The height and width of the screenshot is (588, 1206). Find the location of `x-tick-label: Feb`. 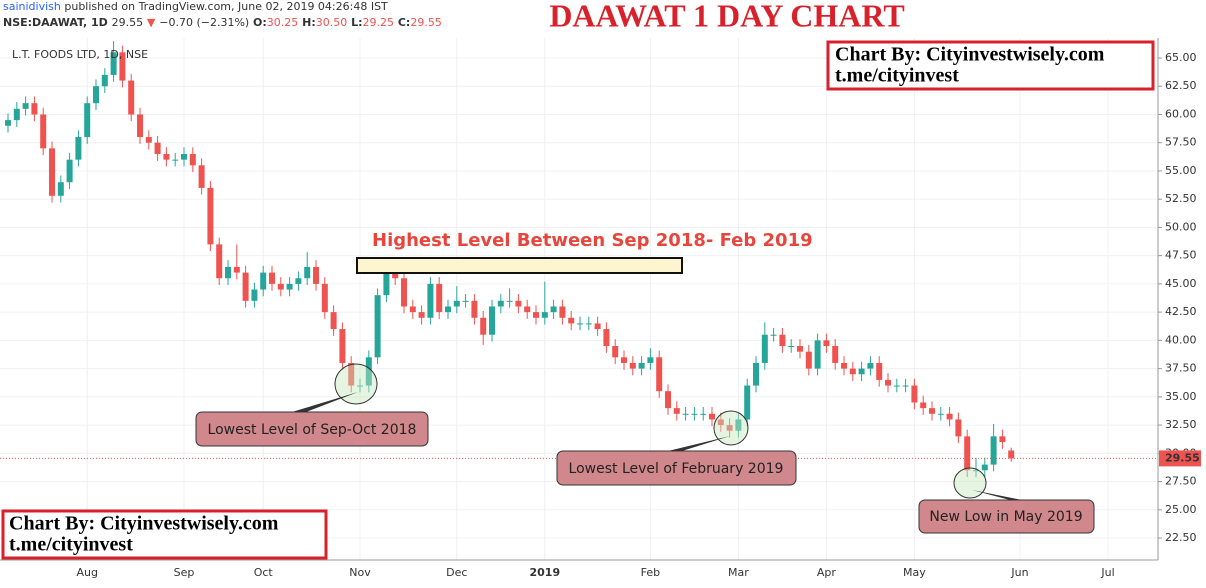

x-tick-label: Feb is located at coordinates (650, 572).